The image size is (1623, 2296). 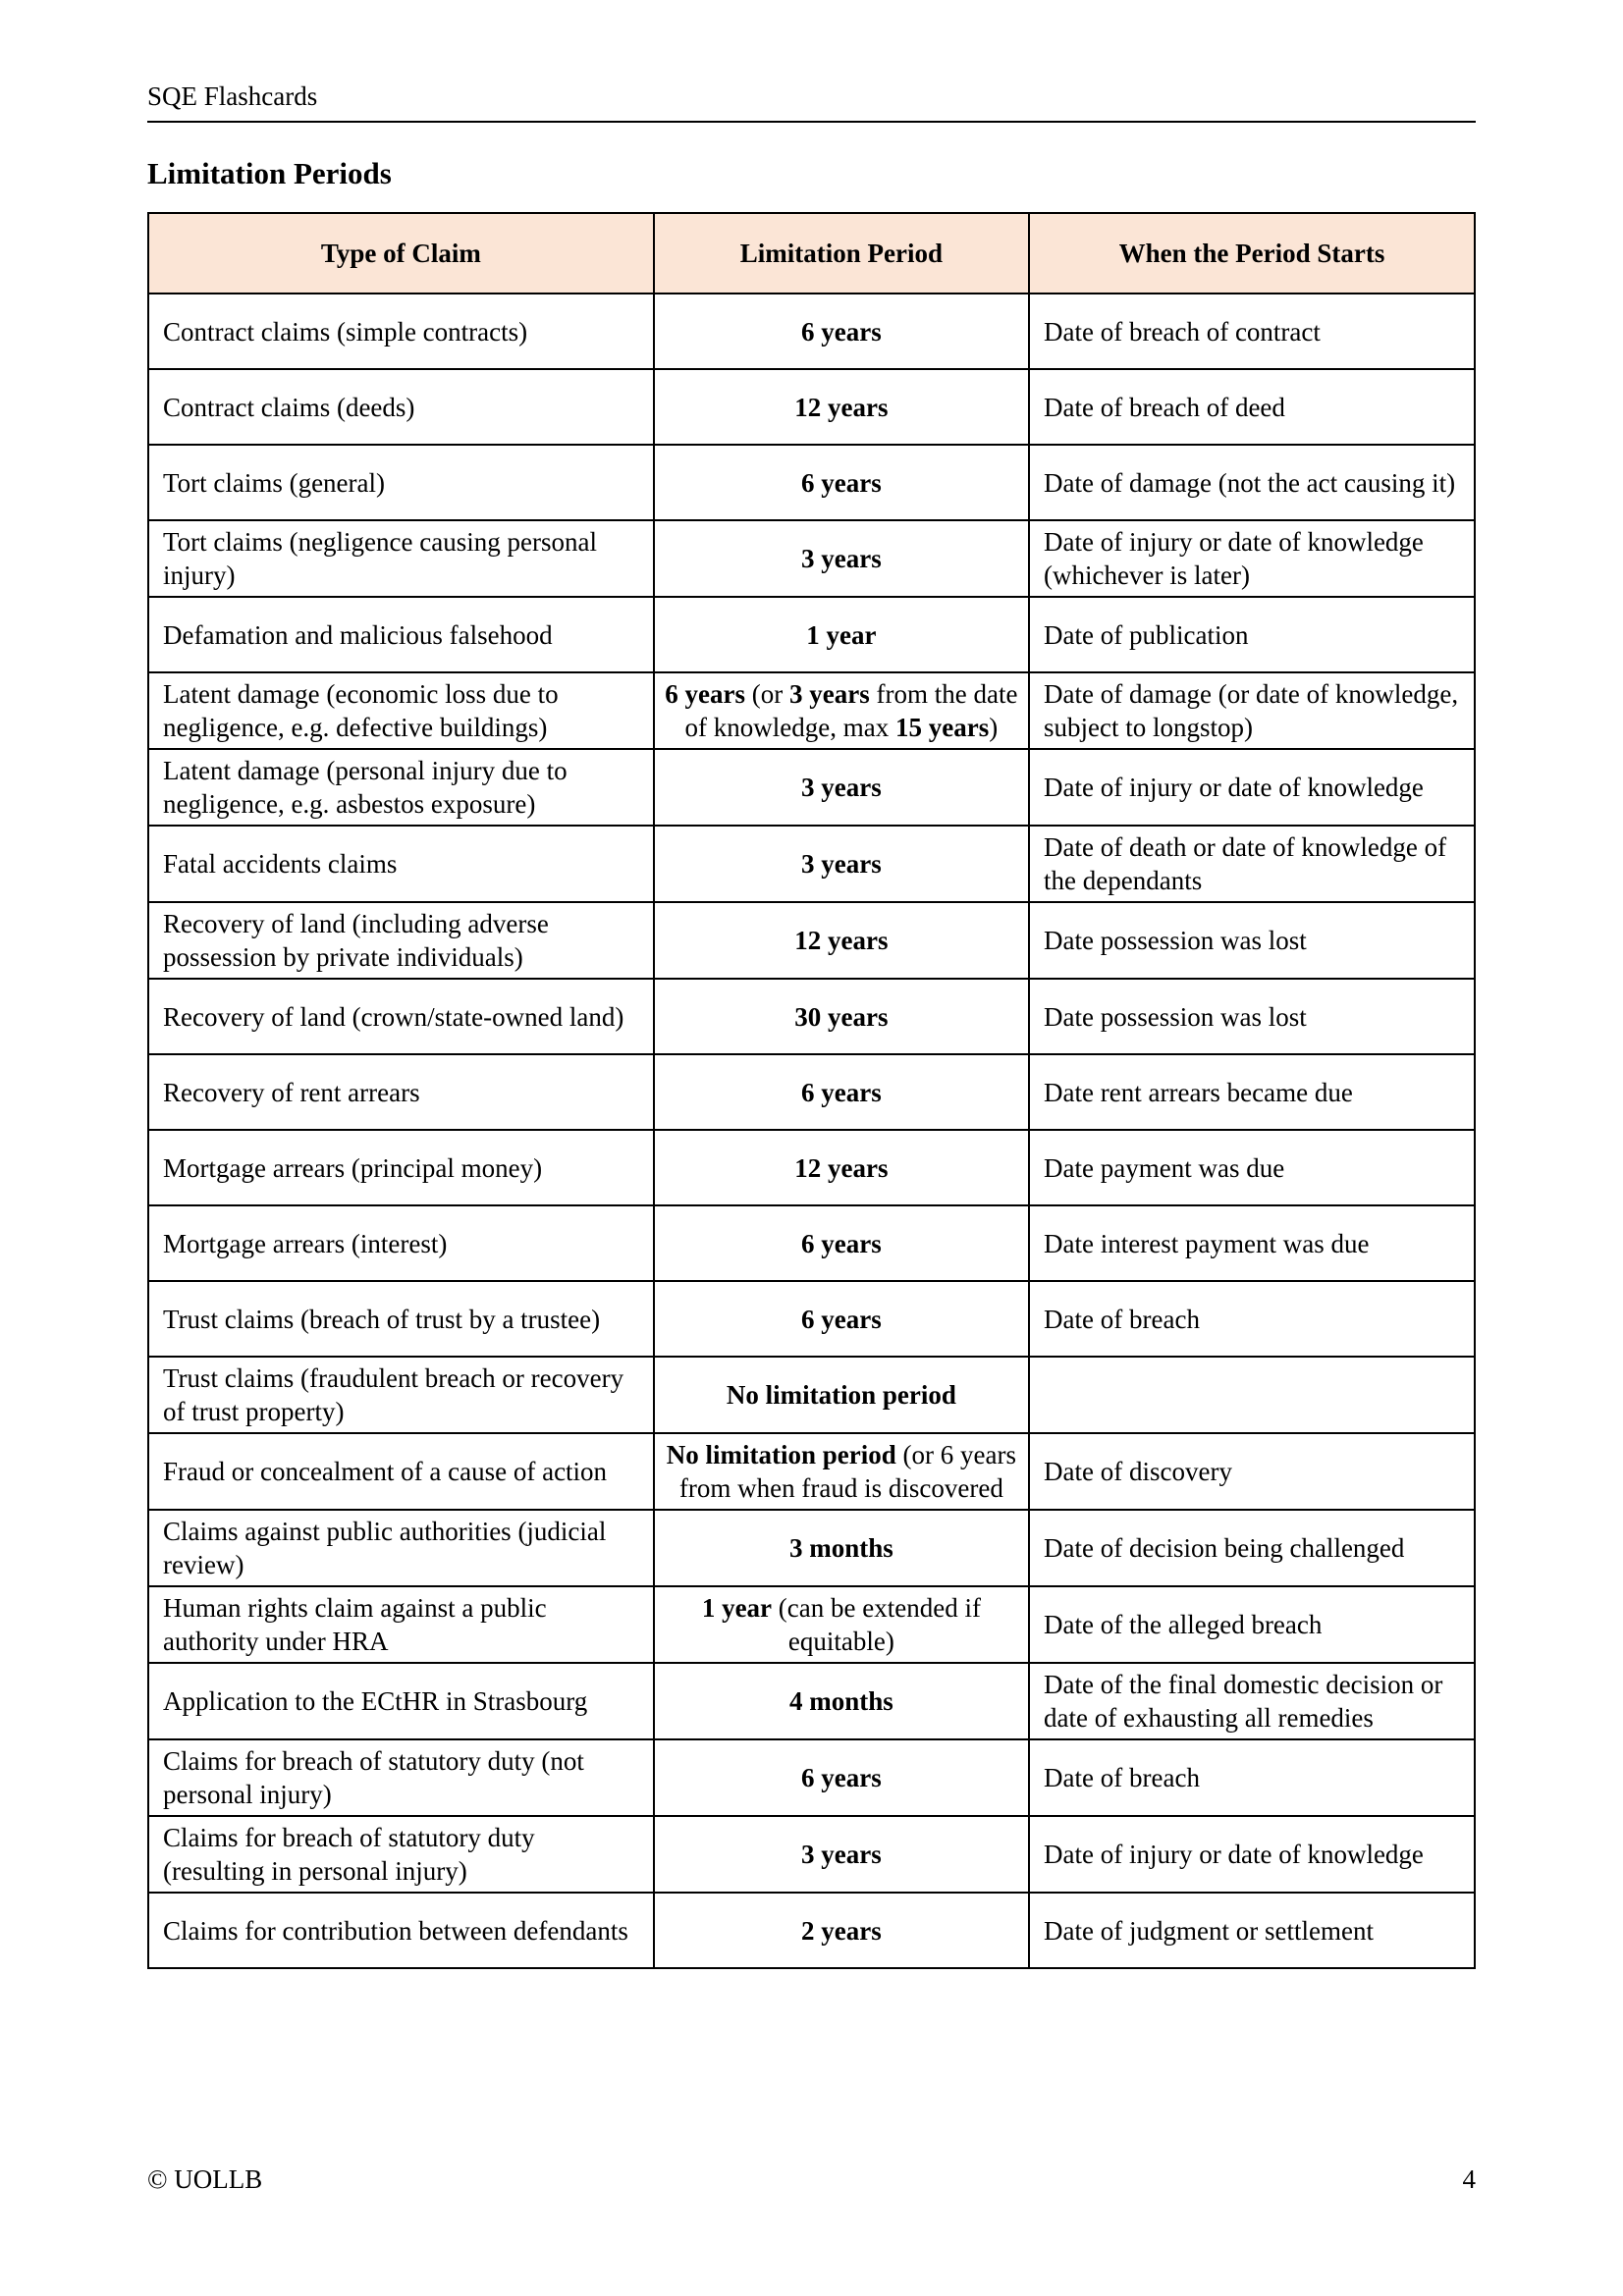 I want to click on page-title: Limitation Periods, so click(x=269, y=173).